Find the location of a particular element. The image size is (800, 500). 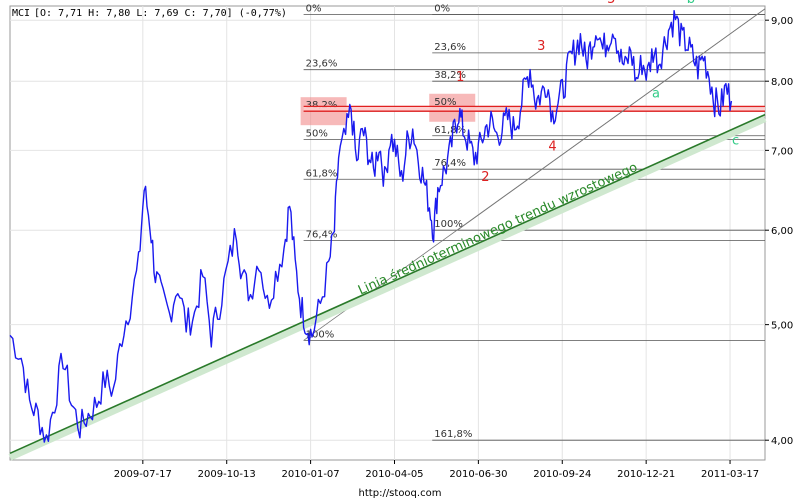

support-band-fill is located at coordinates (534, 109).